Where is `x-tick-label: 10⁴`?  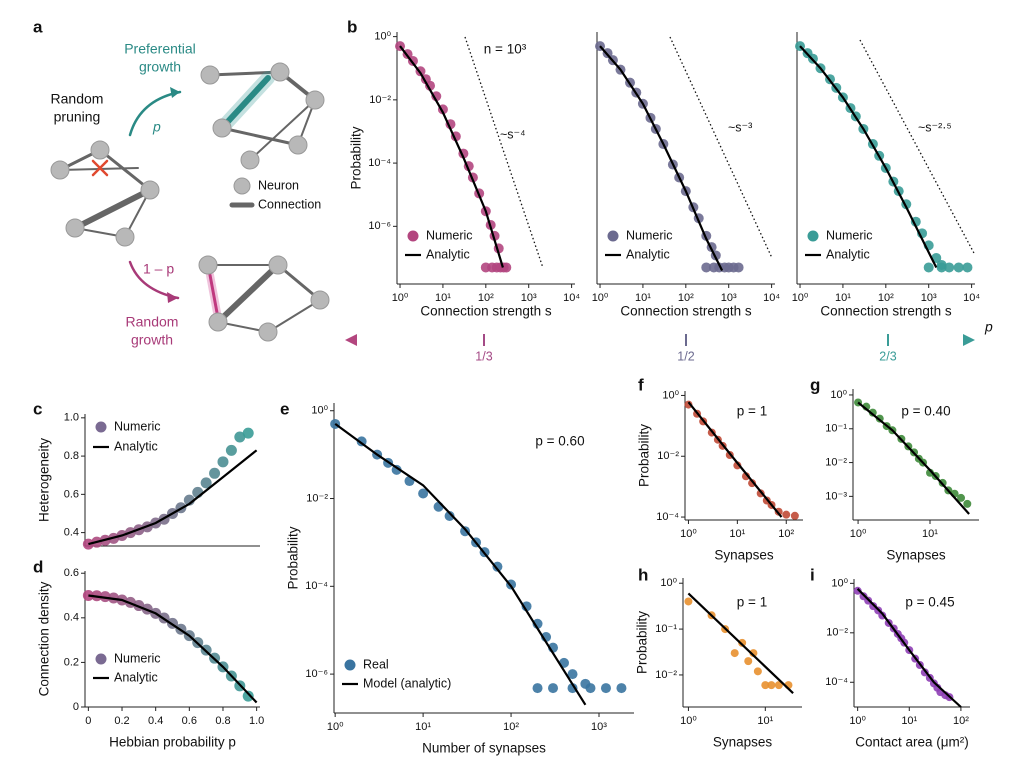
x-tick-label: 10⁴ is located at coordinates (971, 298).